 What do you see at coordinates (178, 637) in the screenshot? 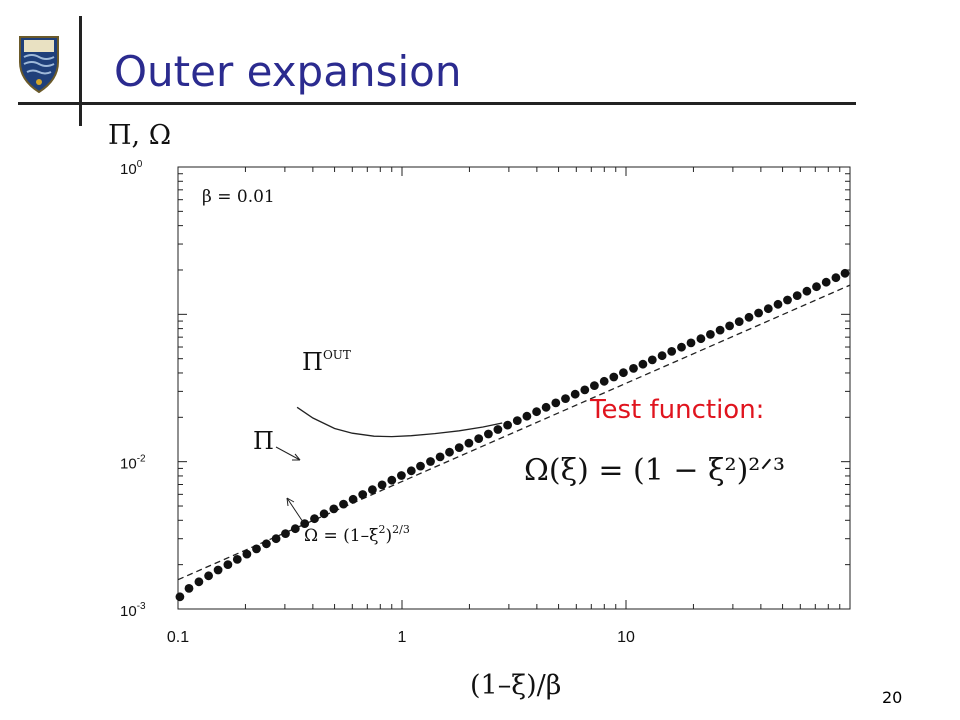
I see `x-tick-label: 0.1` at bounding box center [178, 637].